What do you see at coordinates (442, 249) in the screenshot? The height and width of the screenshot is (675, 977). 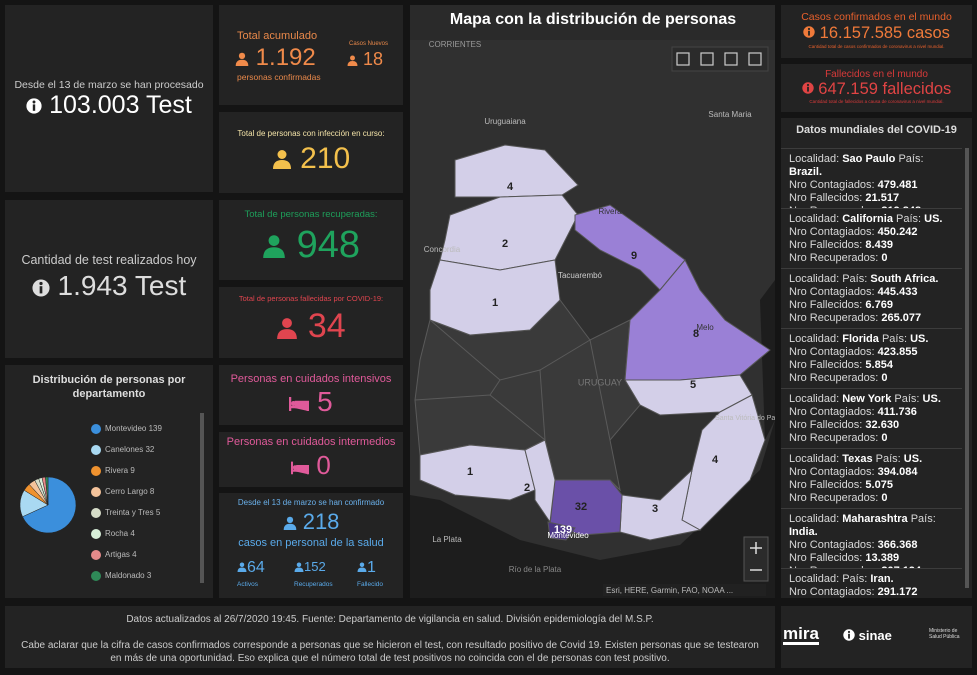 I see `place-label: Concordia` at bounding box center [442, 249].